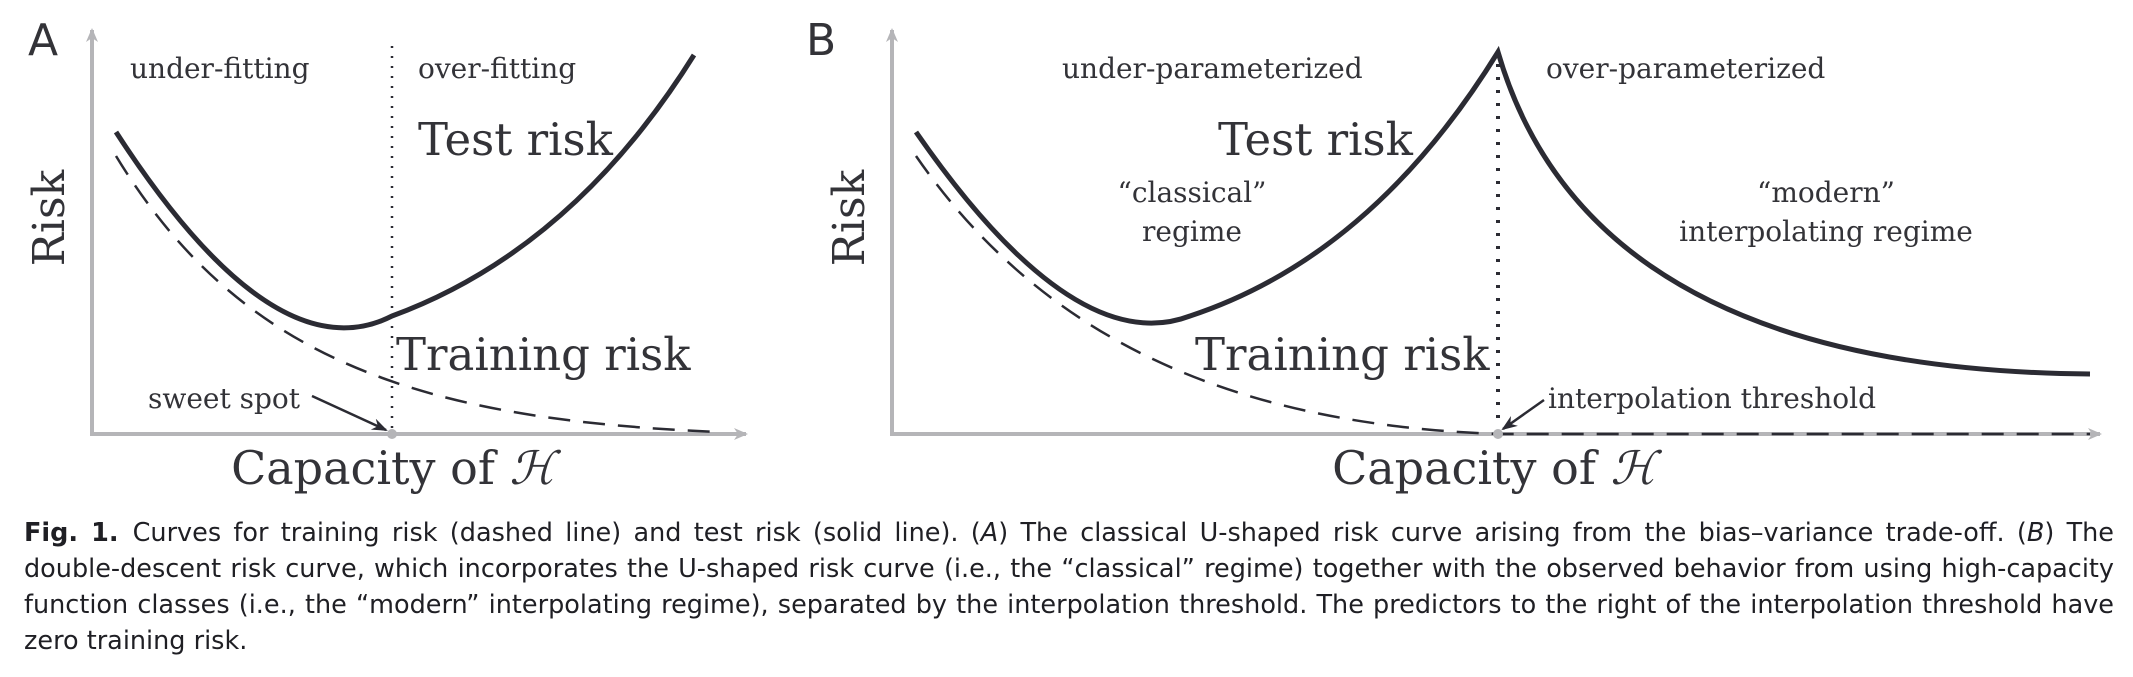  I want to click on panel-b-region-over-parameterized: over-parameterized, so click(1685, 68).